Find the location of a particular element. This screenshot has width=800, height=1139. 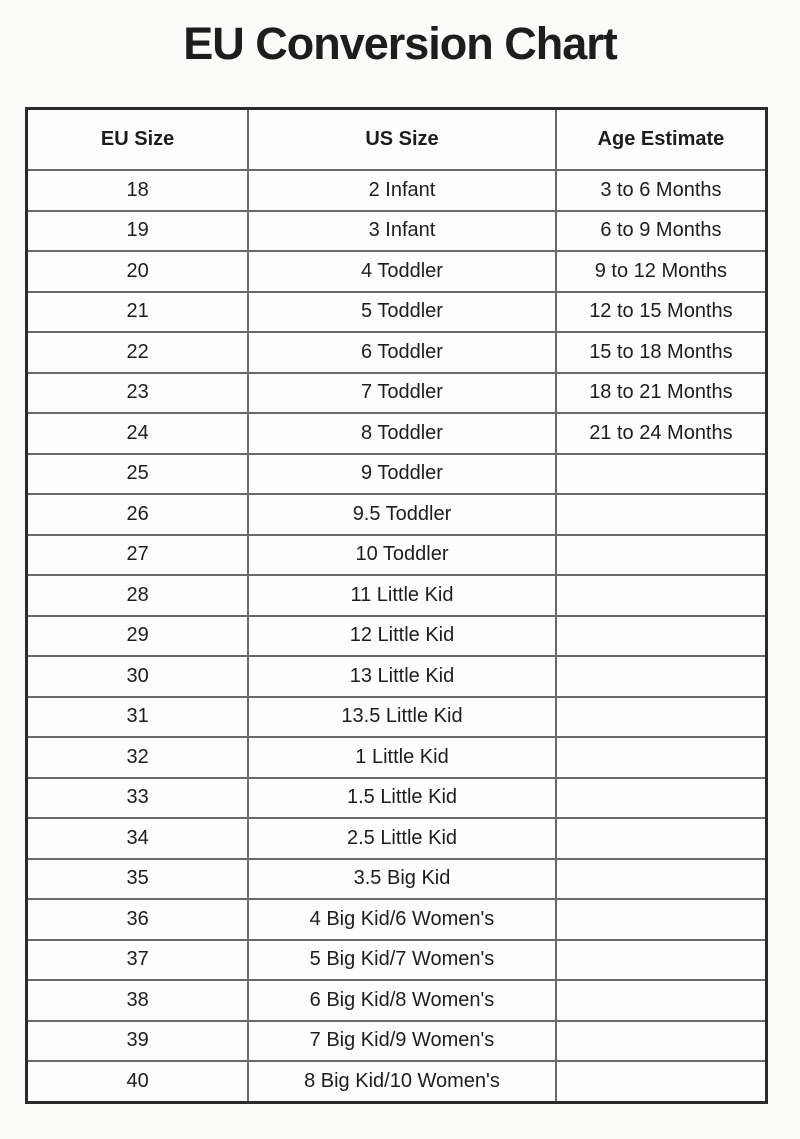

us-size-cell: 6 Toddler is located at coordinates (402, 352).